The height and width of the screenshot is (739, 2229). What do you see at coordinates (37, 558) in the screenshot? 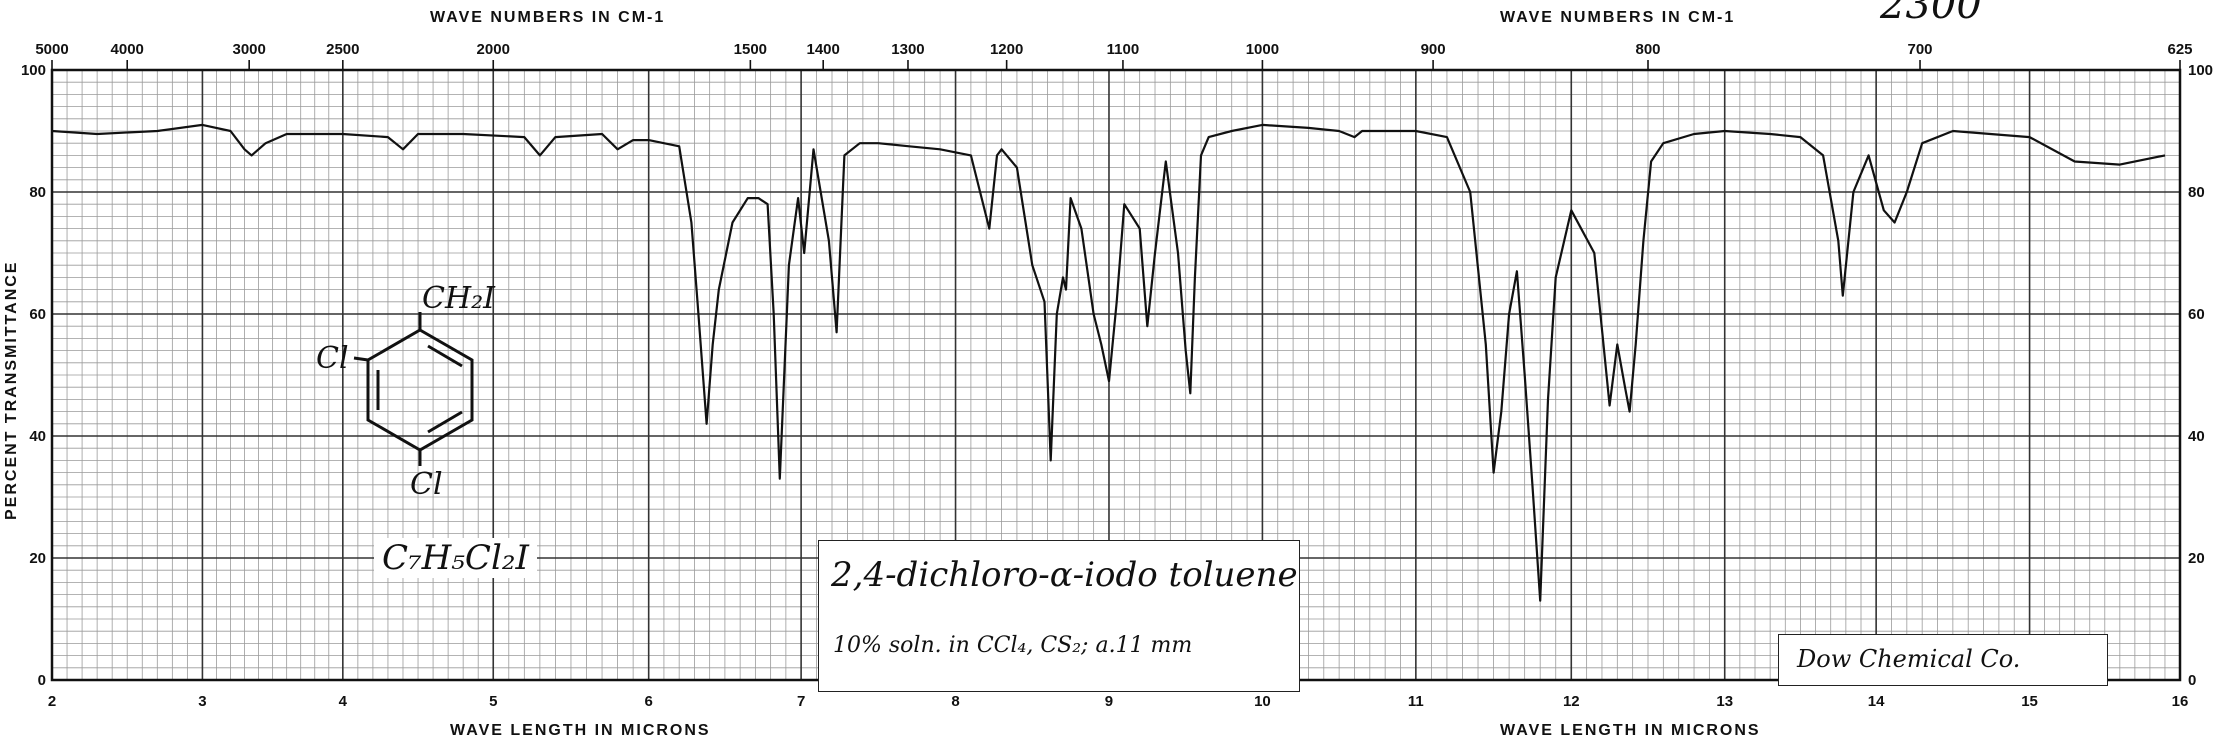
I see `left-y-tick-label: 20` at bounding box center [37, 558].